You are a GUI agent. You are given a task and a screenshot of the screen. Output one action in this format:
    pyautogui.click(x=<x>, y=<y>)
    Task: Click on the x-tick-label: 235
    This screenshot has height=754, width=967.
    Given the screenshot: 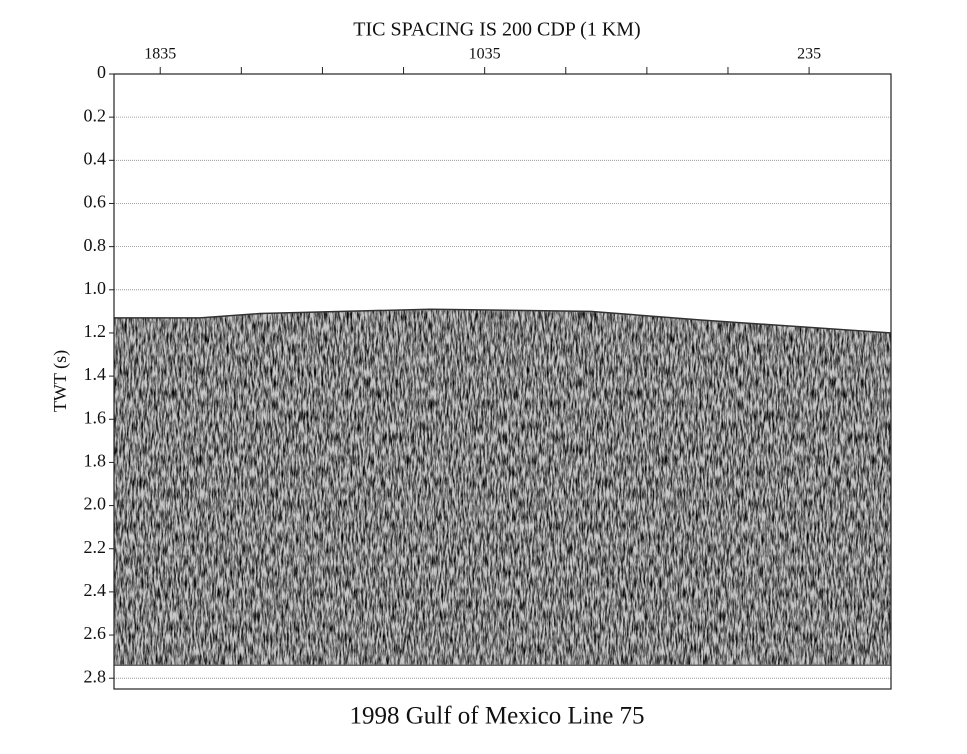 What is the action you would take?
    pyautogui.click(x=809, y=54)
    